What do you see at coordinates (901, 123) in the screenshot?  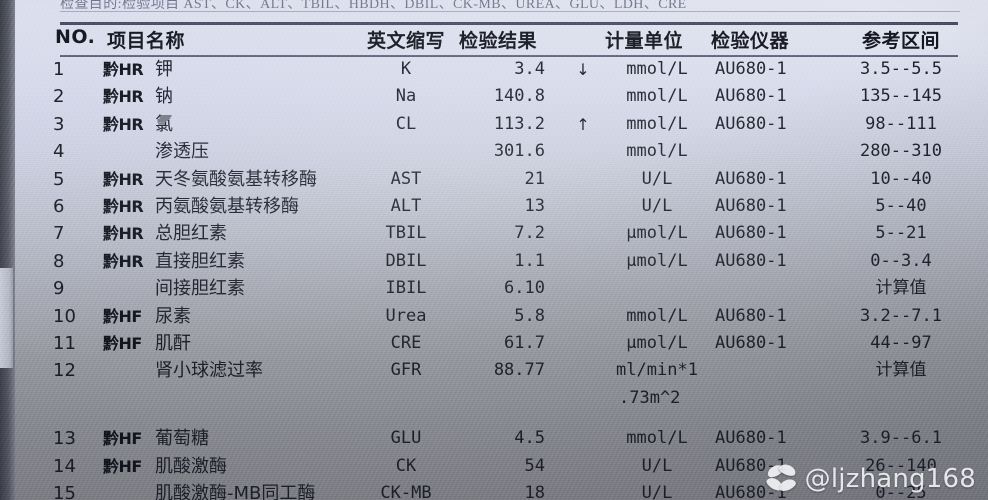 I see `cell-reference: 98--111` at bounding box center [901, 123].